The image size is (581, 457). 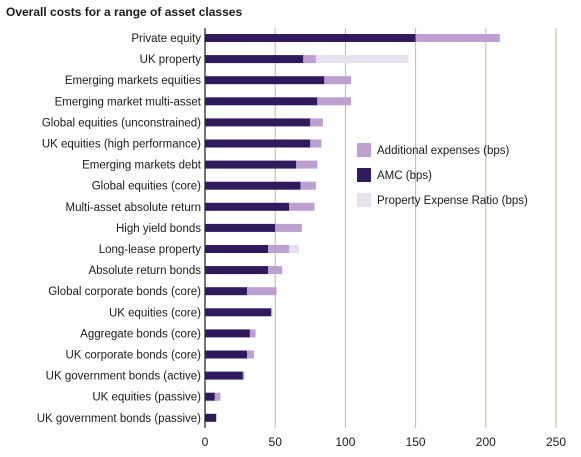 I want to click on legend-label: Additional expenses (bps), so click(x=443, y=151).